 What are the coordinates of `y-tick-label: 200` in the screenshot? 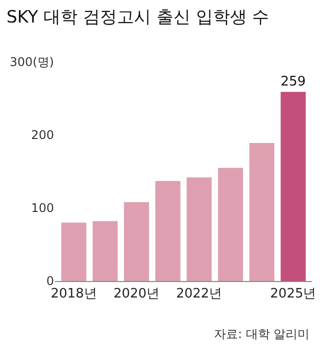 It's located at (42, 135).